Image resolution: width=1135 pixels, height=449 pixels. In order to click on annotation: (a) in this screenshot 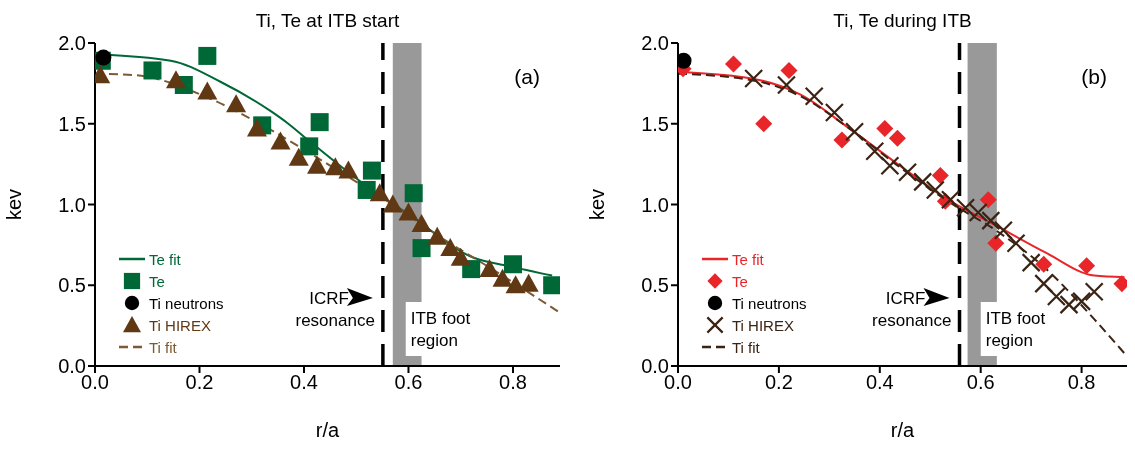, I will do `click(527, 77)`.